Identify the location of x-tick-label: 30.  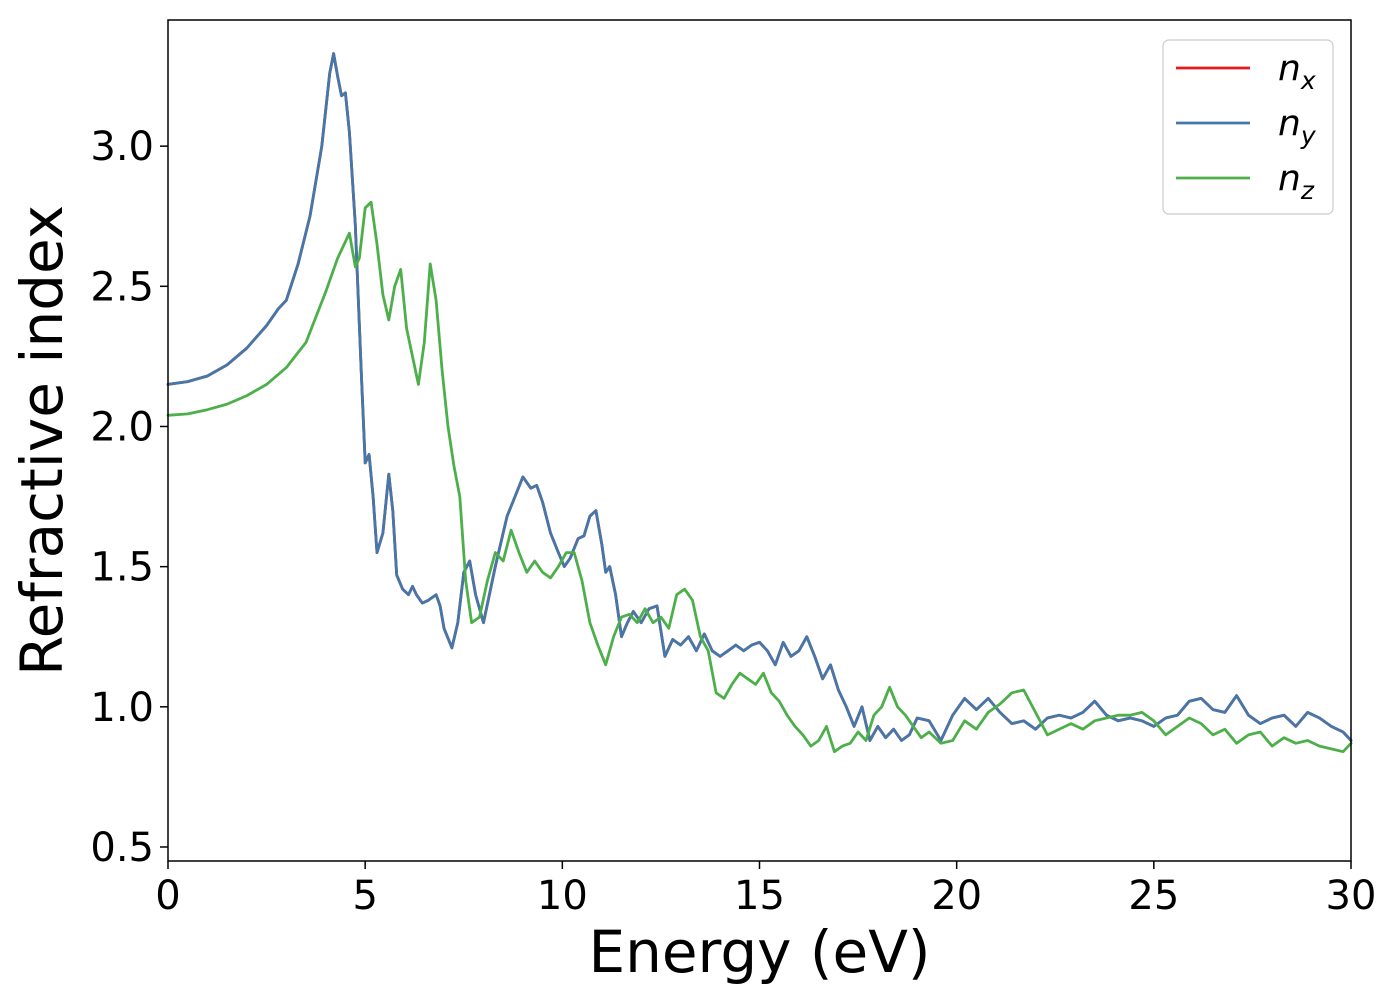
(1351, 896).